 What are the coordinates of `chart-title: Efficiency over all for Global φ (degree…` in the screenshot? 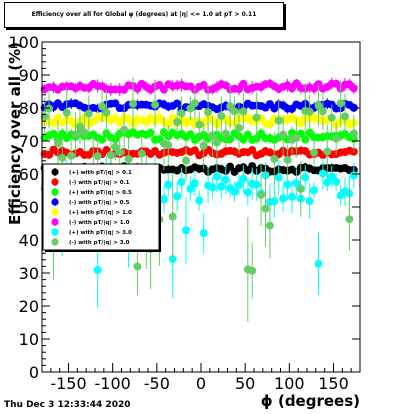 It's located at (144, 14).